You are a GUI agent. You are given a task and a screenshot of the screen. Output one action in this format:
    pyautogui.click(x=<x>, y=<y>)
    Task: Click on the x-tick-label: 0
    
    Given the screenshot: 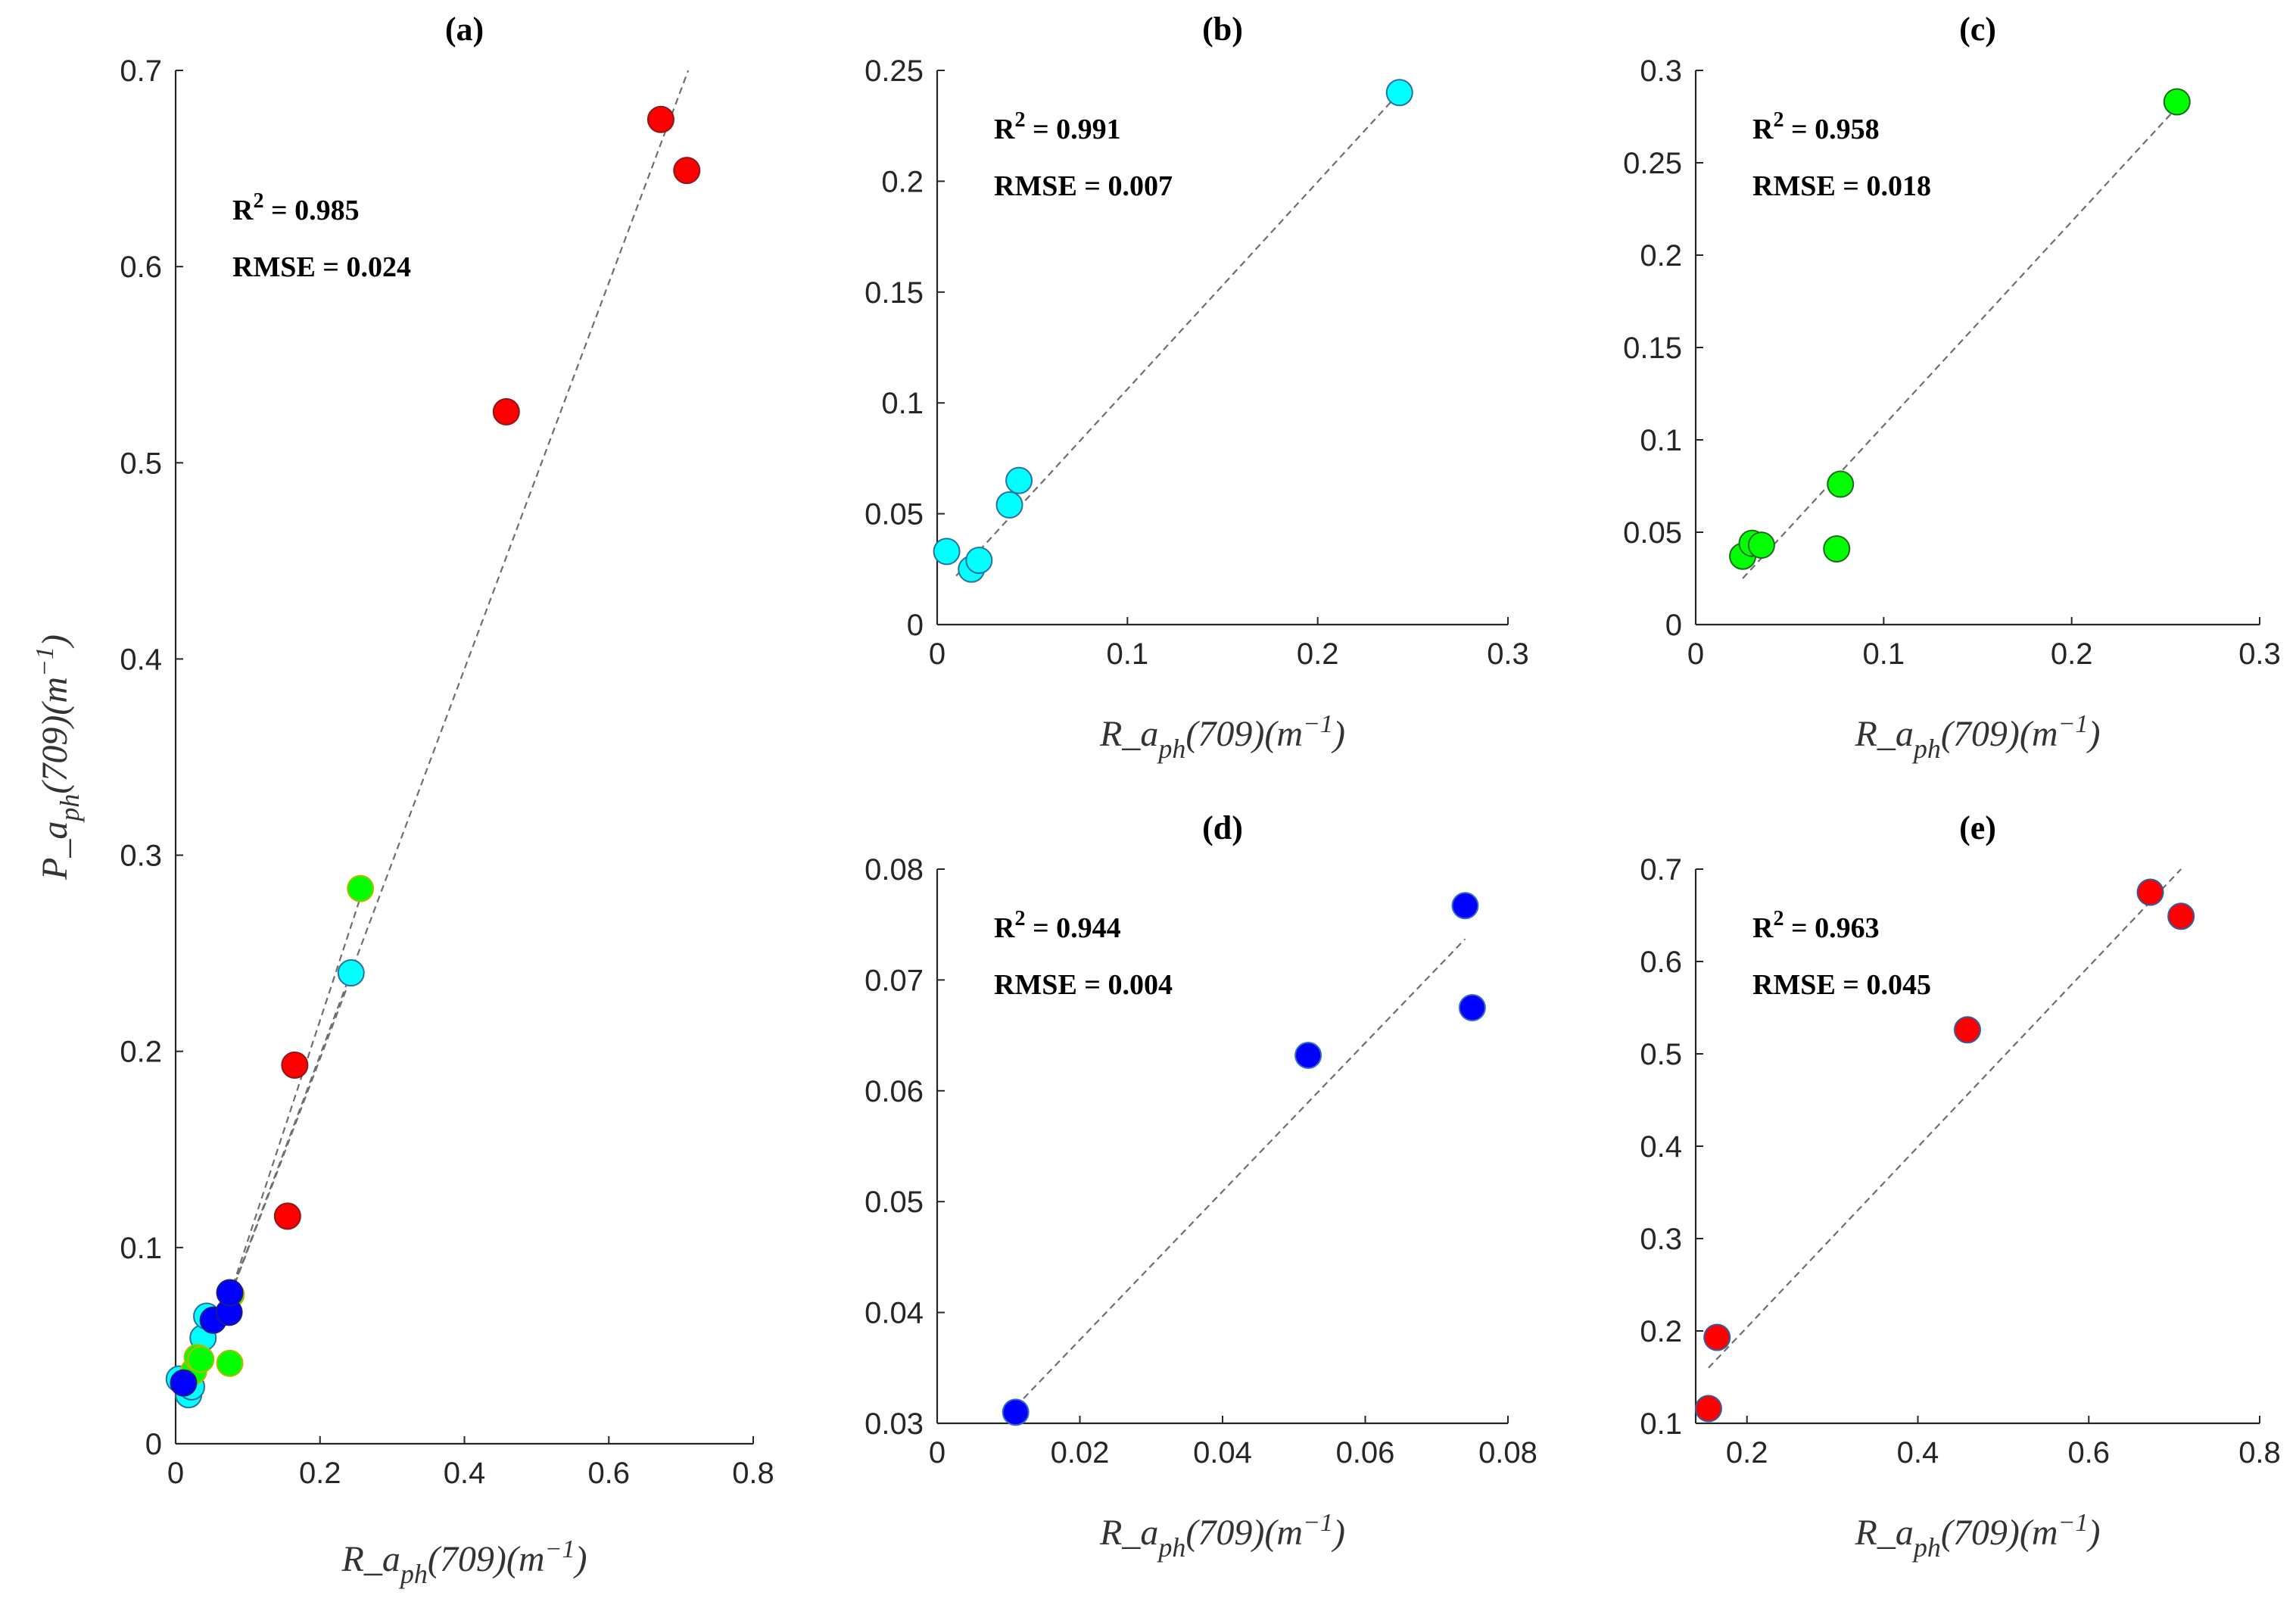 What is the action you would take?
    pyautogui.click(x=938, y=654)
    